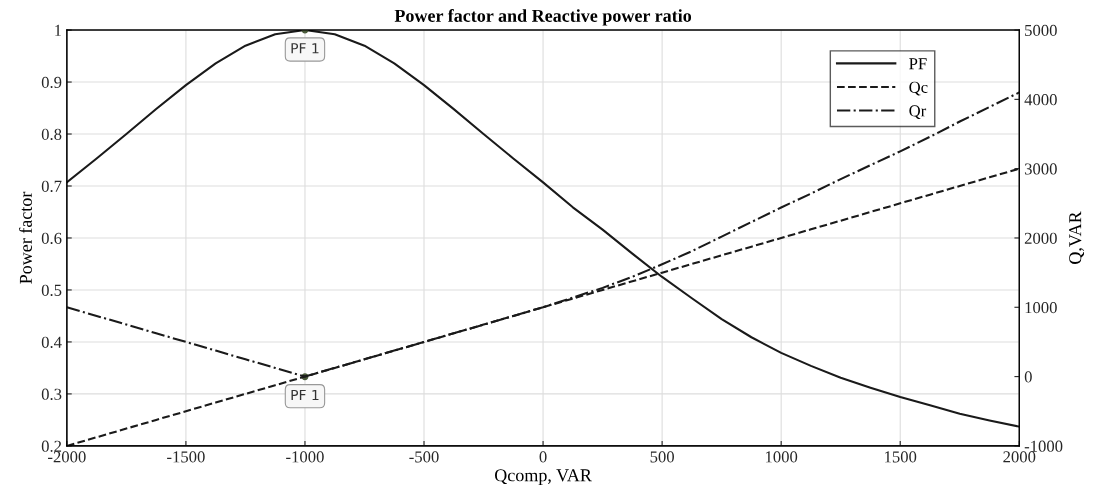  Describe the element at coordinates (58, 30) in the screenshot. I see `y-tick-label: 1` at that location.